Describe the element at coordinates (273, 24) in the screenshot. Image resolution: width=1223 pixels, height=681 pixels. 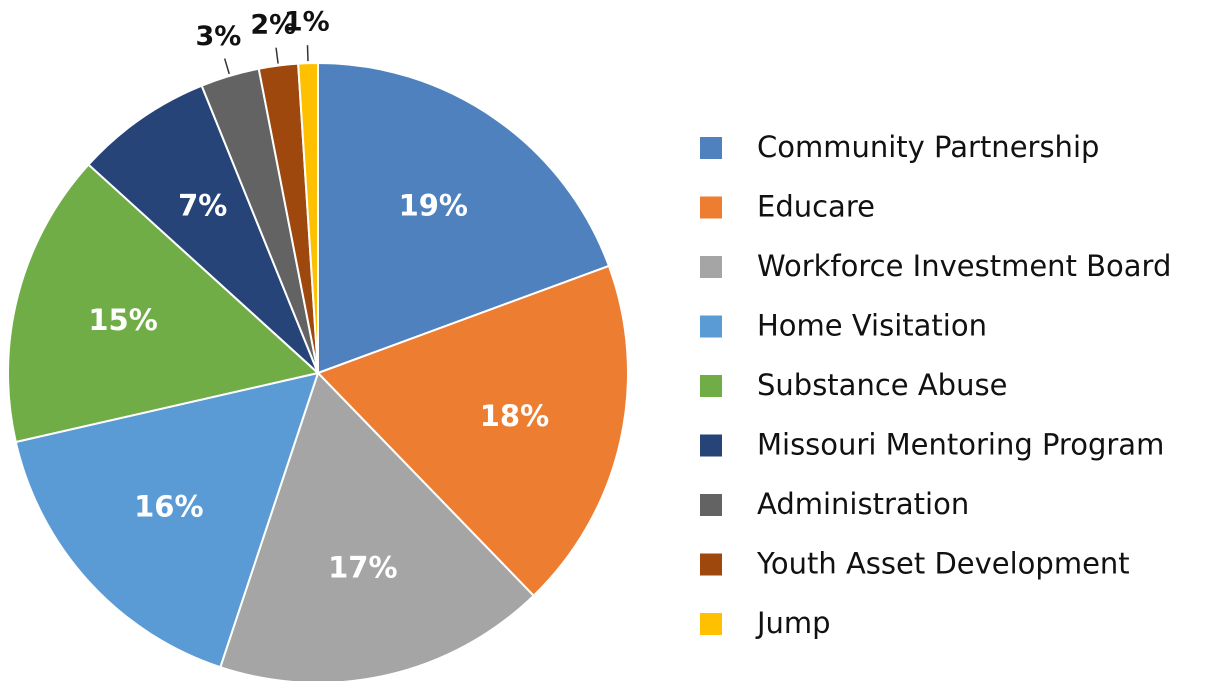
I see `slice-label: 2%` at that location.